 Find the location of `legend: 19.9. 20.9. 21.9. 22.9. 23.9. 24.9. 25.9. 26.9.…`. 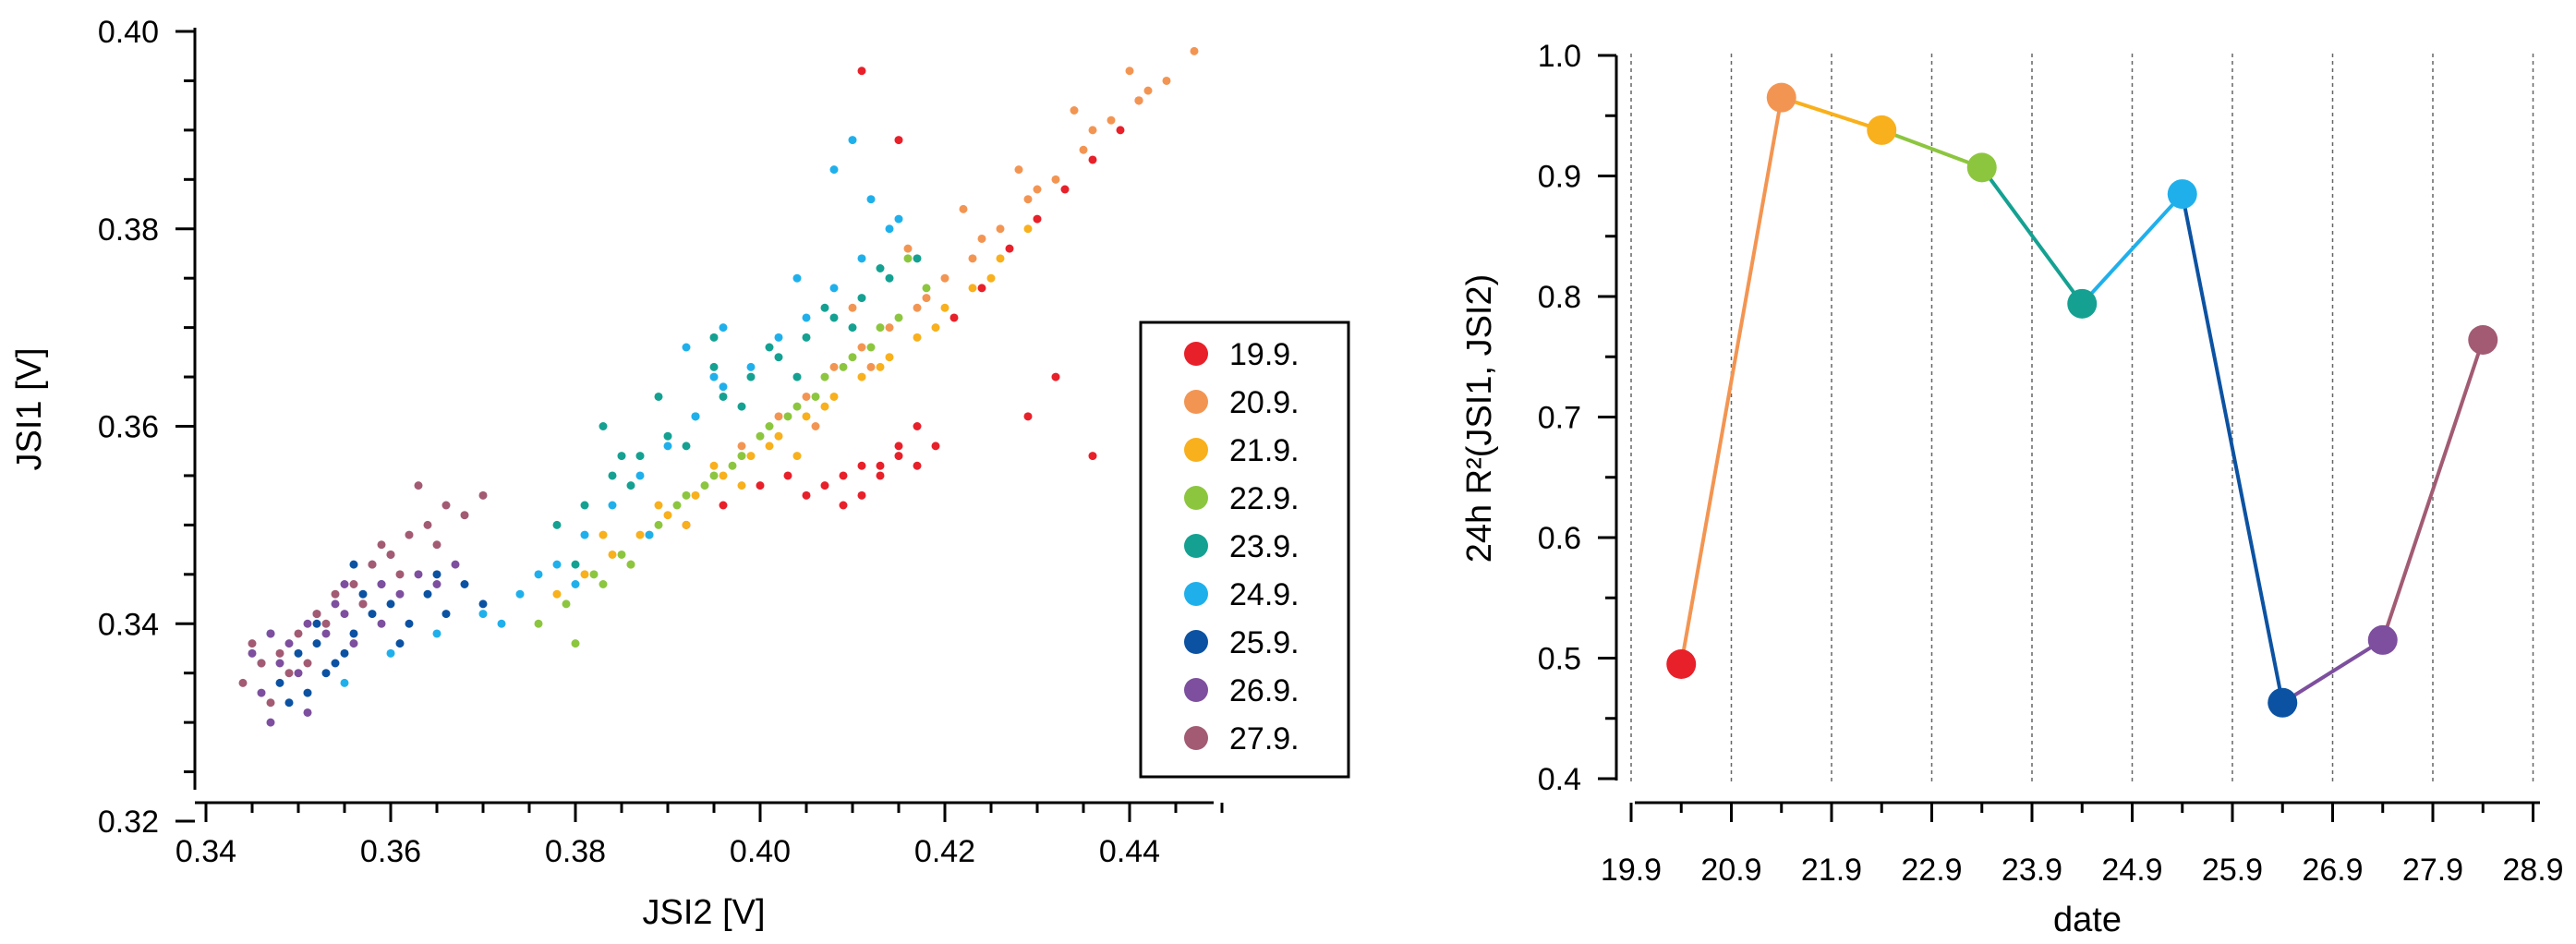

legend: 19.9. 20.9. 21.9. 22.9. 23.9. 24.9. 25.9. 26.9.… is located at coordinates (1244, 550).